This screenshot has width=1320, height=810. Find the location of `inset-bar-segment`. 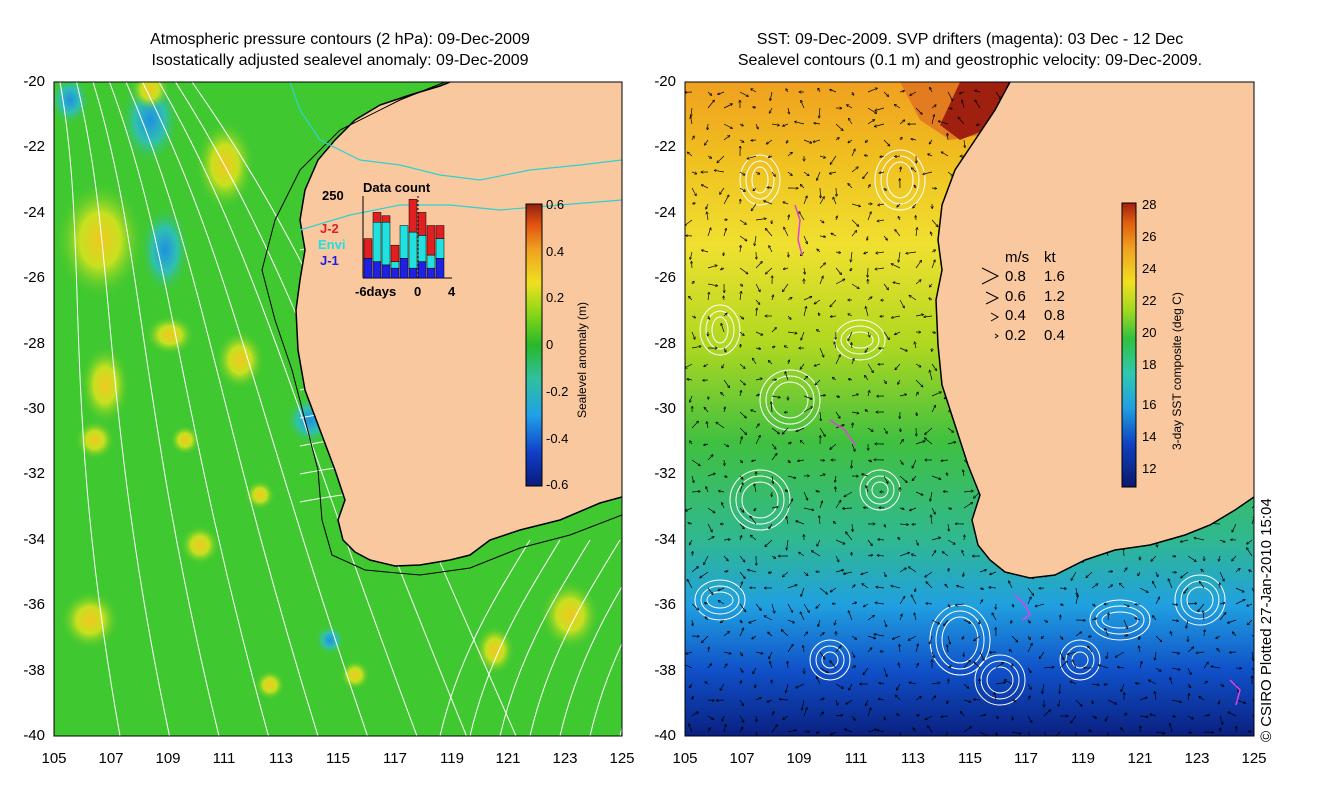

inset-bar-segment is located at coordinates (431, 240).